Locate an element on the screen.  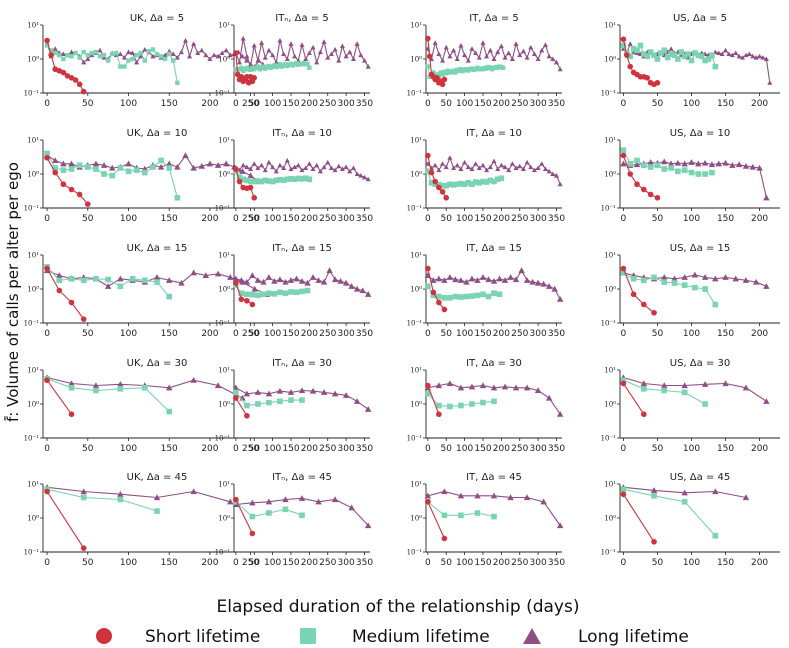
x-tick-label: 150 is located at coordinates (290, 334).